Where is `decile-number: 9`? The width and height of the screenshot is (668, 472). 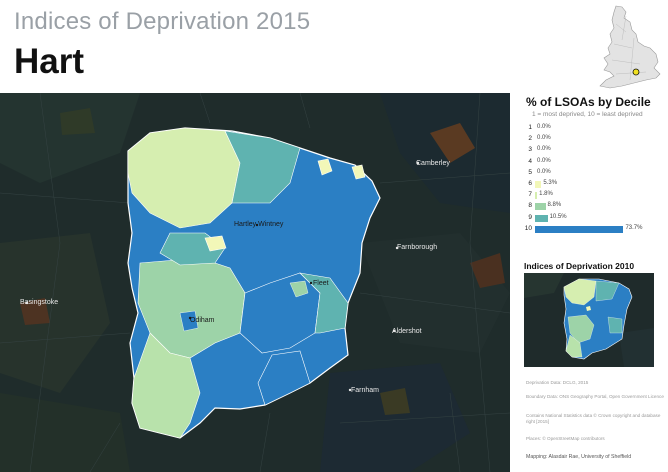
decile-number: 9 is located at coordinates (530, 217).